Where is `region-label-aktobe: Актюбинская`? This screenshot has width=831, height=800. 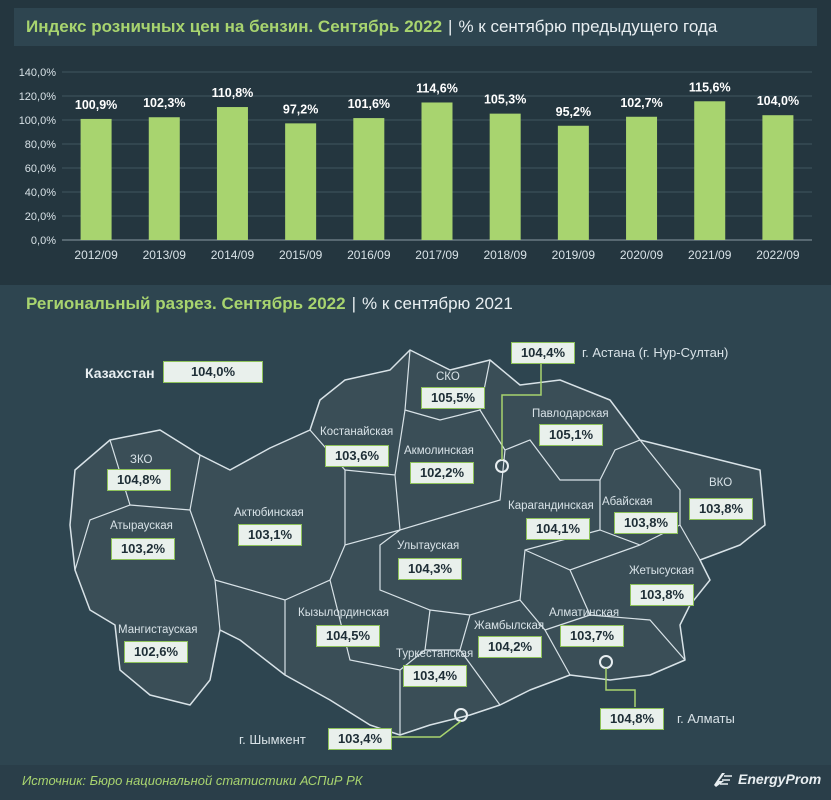 region-label-aktobe: Актюбинская is located at coordinates (269, 513).